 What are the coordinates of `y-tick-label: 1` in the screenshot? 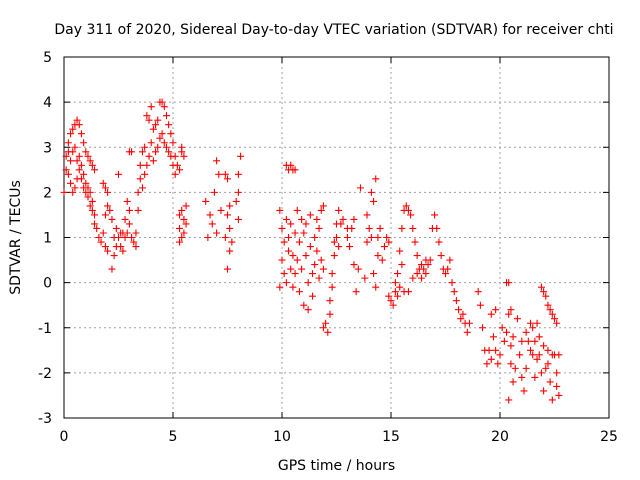 It's located at (47, 239).